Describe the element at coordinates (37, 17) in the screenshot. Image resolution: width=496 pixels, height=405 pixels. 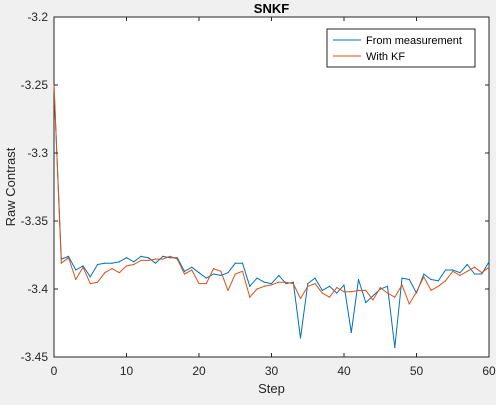
I see `y-tick-label: -3.2` at that location.